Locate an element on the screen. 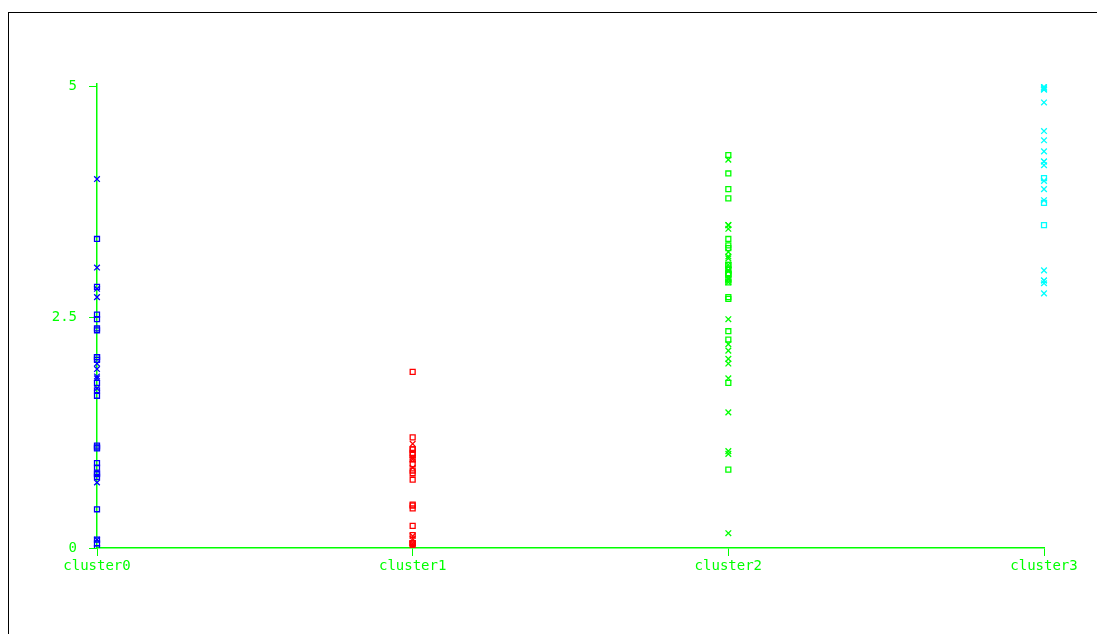  y-tick-label: 2.5 is located at coordinates (64, 316).